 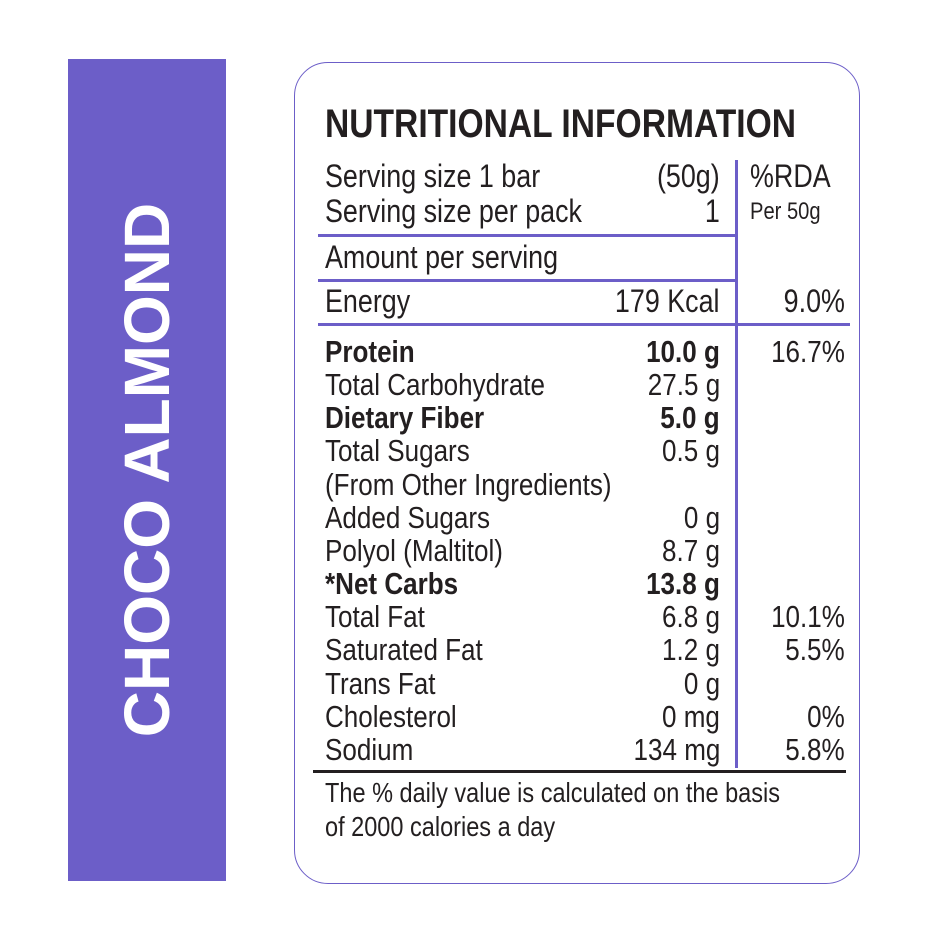 I want to click on nutrient-value: 1.2 g, so click(x=691, y=649).